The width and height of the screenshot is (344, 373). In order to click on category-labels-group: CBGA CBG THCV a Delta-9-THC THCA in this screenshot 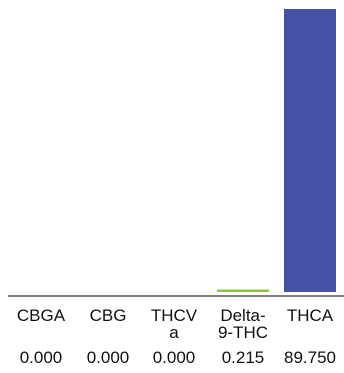, I will do `click(175, 324)`.